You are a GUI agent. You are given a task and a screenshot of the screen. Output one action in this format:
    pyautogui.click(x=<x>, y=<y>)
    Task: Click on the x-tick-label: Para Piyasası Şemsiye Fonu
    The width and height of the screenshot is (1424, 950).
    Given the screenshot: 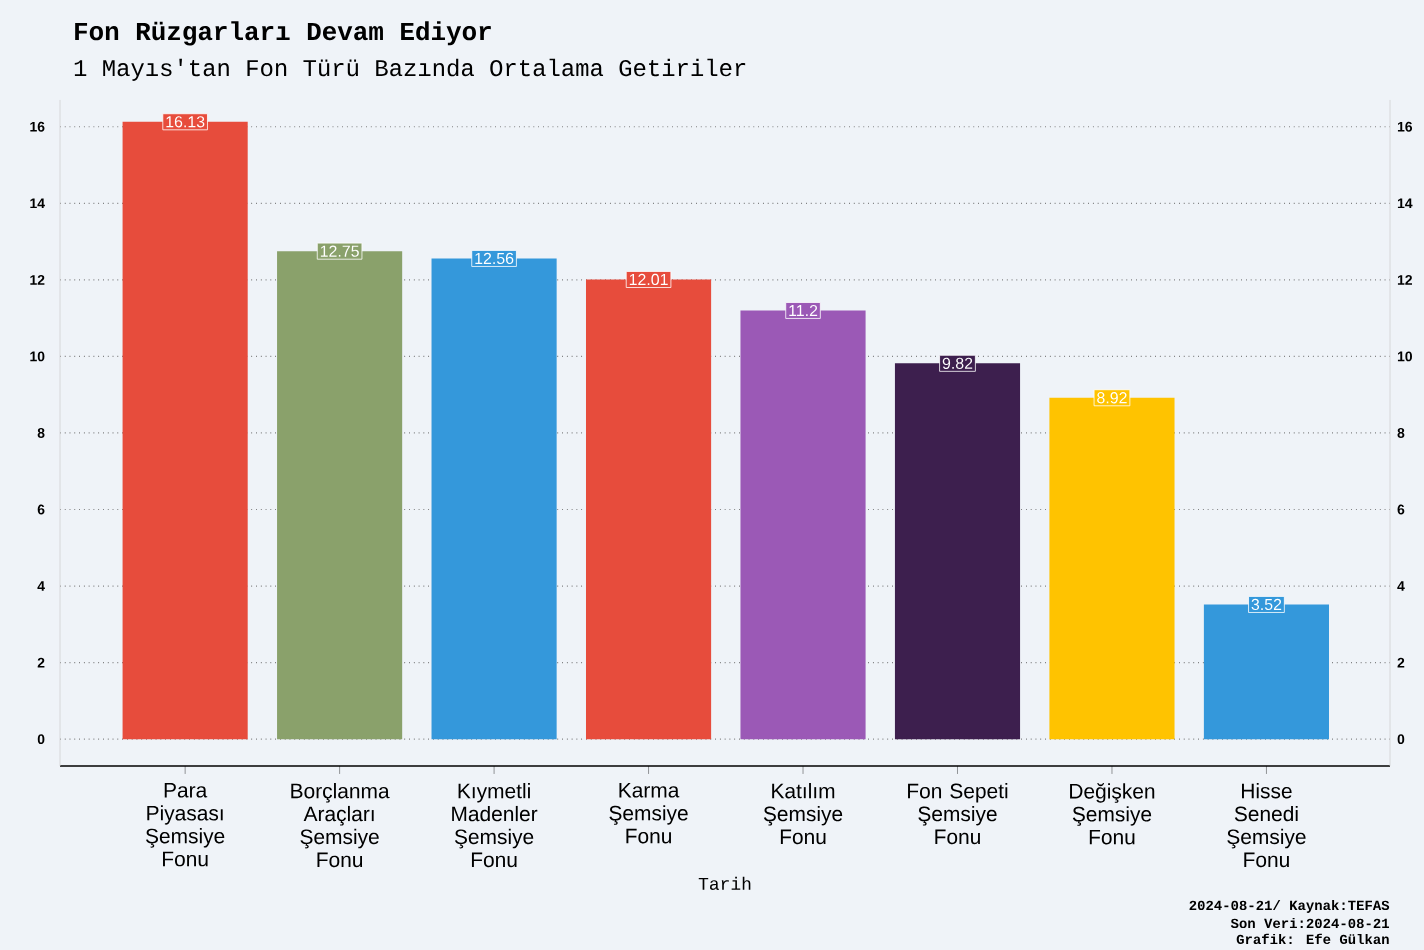 What is the action you would take?
    pyautogui.click(x=185, y=825)
    